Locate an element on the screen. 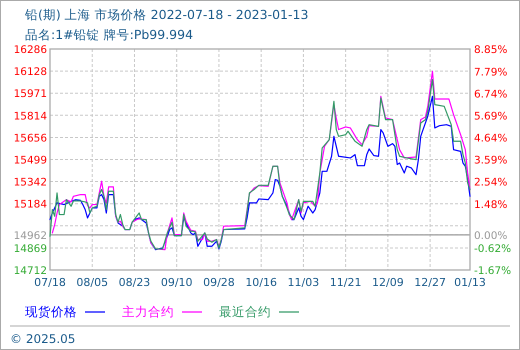 Image resolution: width=520 pixels, height=350 pixels. xtick: 11/21 is located at coordinates (346, 282).